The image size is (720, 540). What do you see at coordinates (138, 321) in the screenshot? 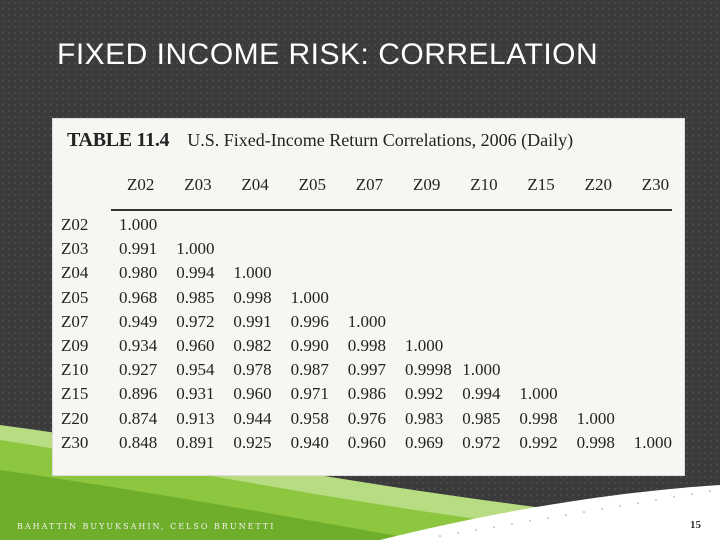
I see `table-cell: 0.949` at bounding box center [138, 321].